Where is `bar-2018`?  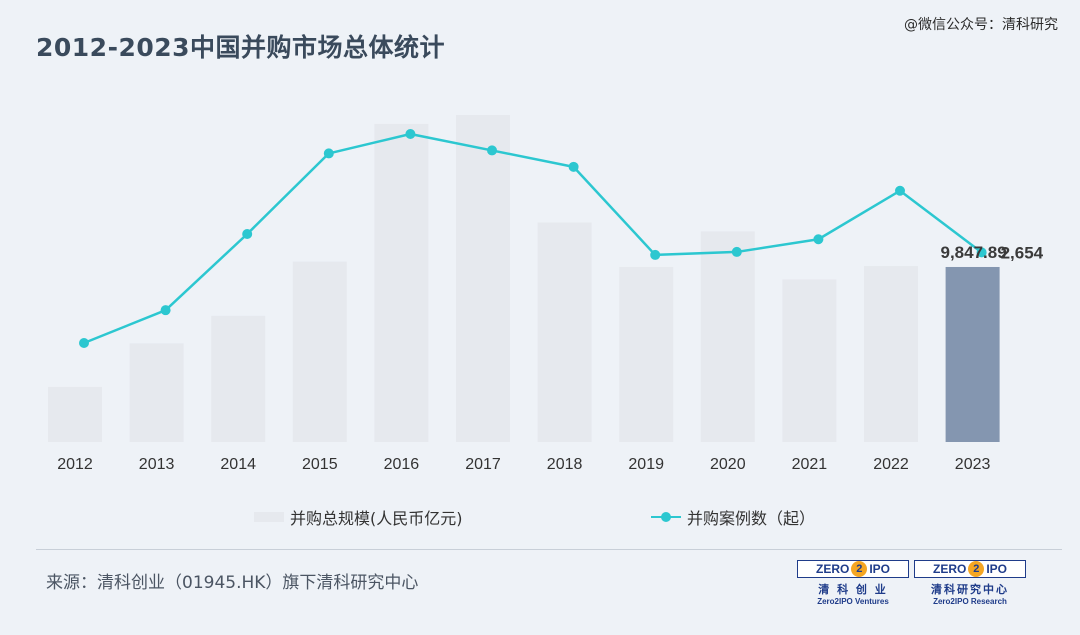
bar-2018 is located at coordinates (564, 332).